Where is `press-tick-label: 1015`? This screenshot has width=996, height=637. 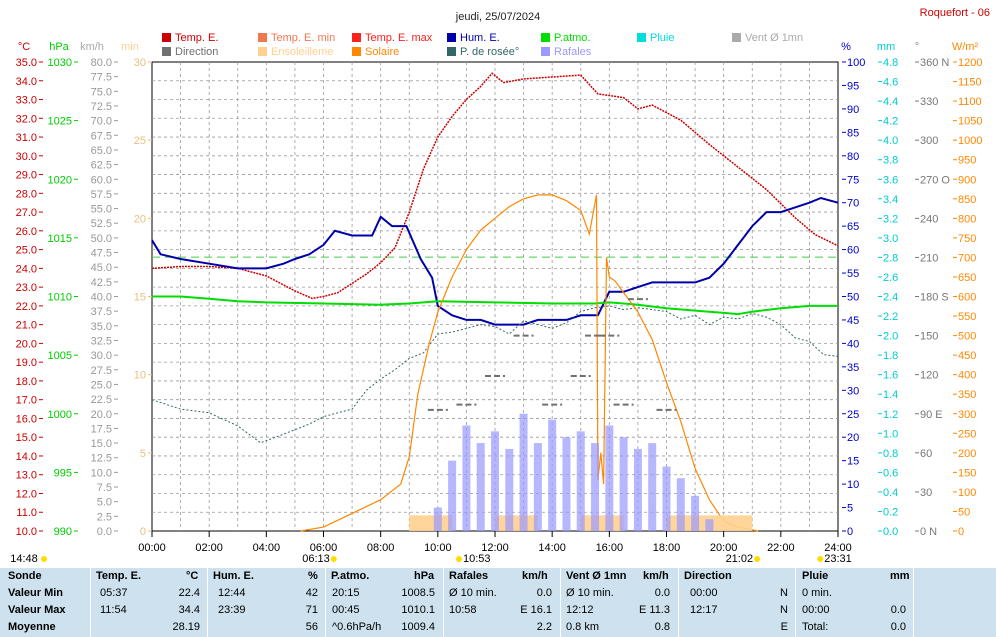 press-tick-label: 1015 is located at coordinates (60, 239).